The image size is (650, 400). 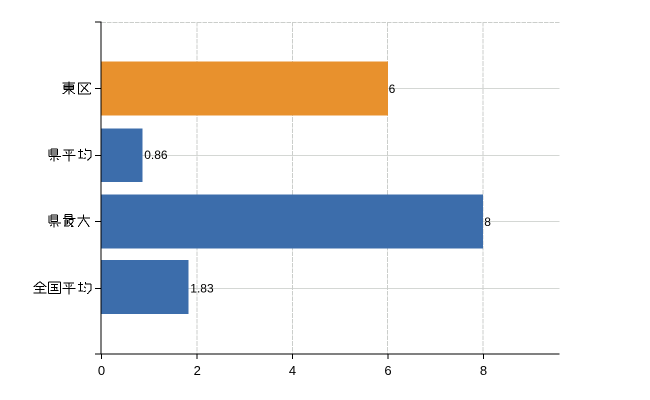 What do you see at coordinates (292, 370) in the screenshot?
I see `svg-text: 4` at bounding box center [292, 370].